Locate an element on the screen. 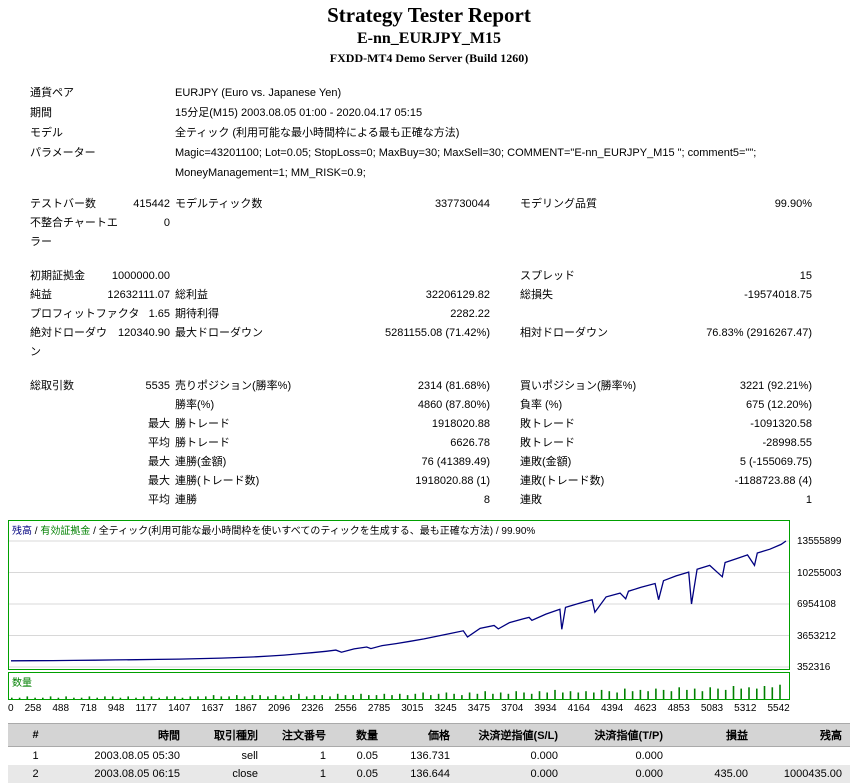  trade-col-header: 損益 is located at coordinates (713, 735).